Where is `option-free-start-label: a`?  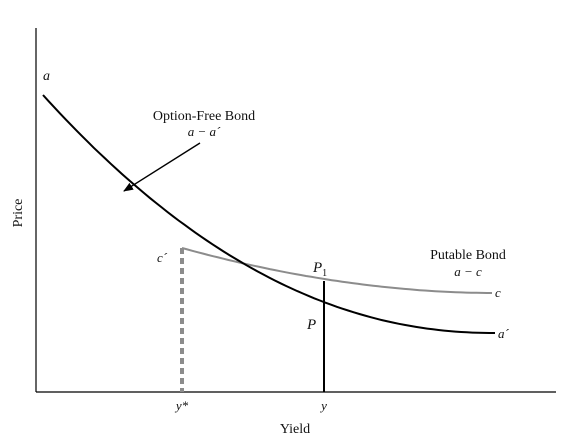 option-free-start-label: a is located at coordinates (46, 76).